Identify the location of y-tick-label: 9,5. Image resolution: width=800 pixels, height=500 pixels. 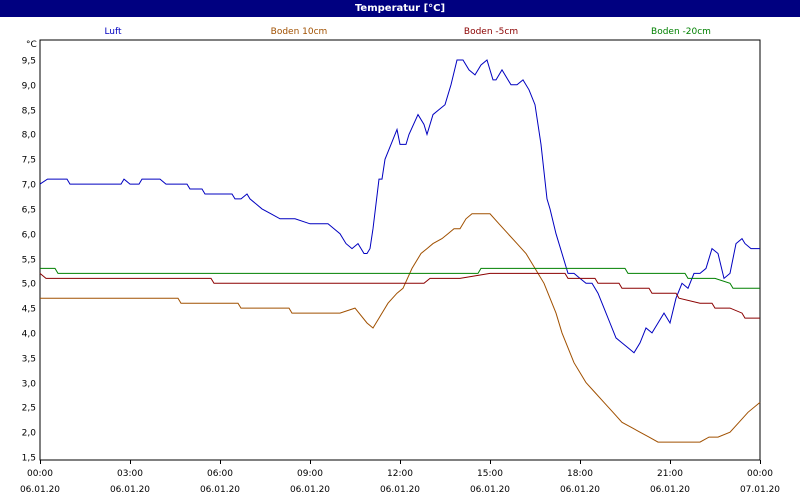
(29, 62).